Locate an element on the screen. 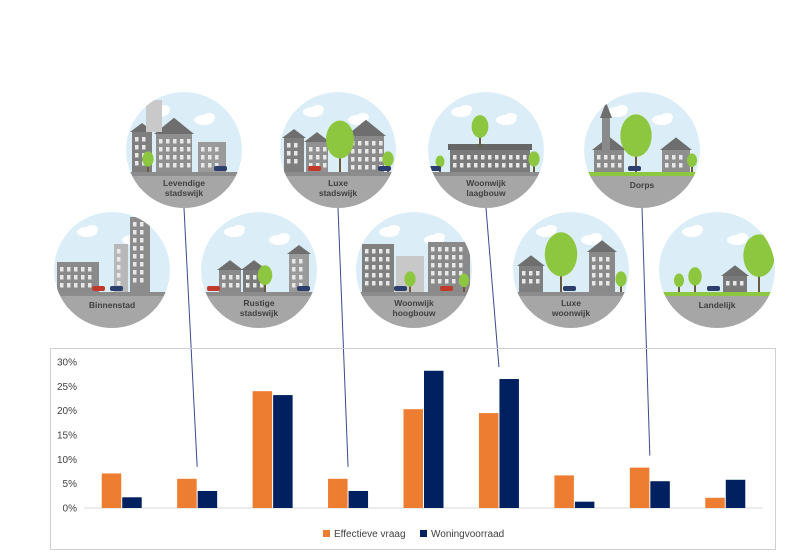 The height and width of the screenshot is (554, 800). y-tick-label: 0% is located at coordinates (70, 509).